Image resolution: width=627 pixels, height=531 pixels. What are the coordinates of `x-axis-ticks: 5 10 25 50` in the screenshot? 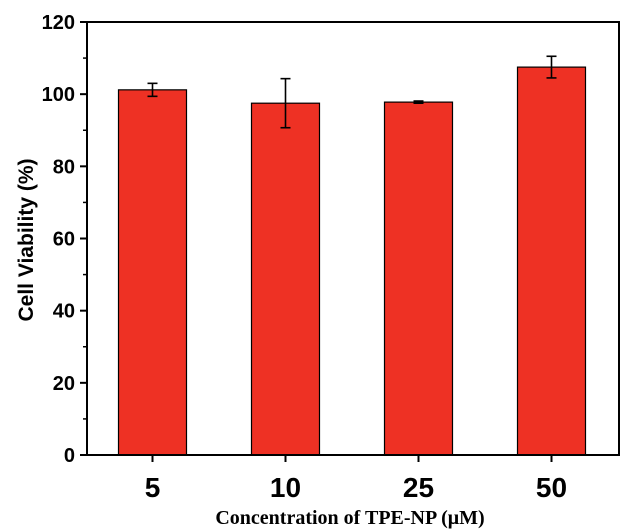 It's located at (356, 479).